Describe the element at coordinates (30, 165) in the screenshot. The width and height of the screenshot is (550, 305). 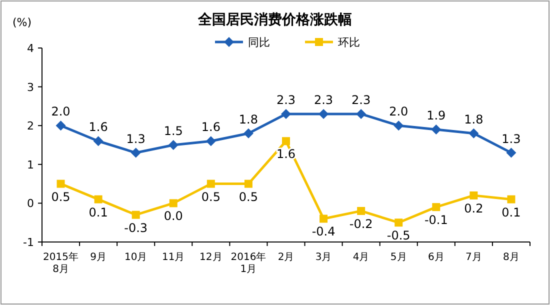
I see `y-tick-label: 1` at that location.